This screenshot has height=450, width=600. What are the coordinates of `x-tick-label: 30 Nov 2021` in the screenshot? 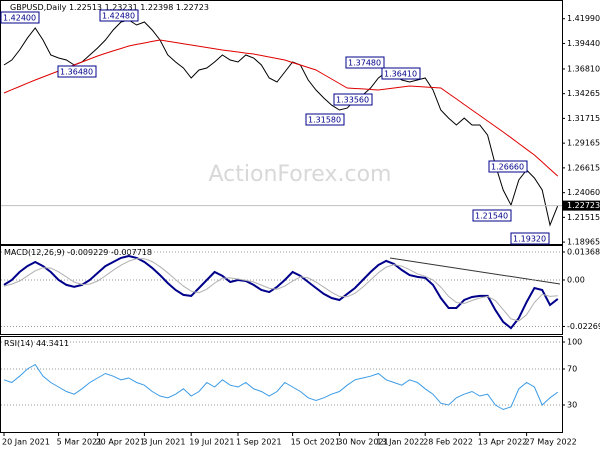 It's located at (362, 442).